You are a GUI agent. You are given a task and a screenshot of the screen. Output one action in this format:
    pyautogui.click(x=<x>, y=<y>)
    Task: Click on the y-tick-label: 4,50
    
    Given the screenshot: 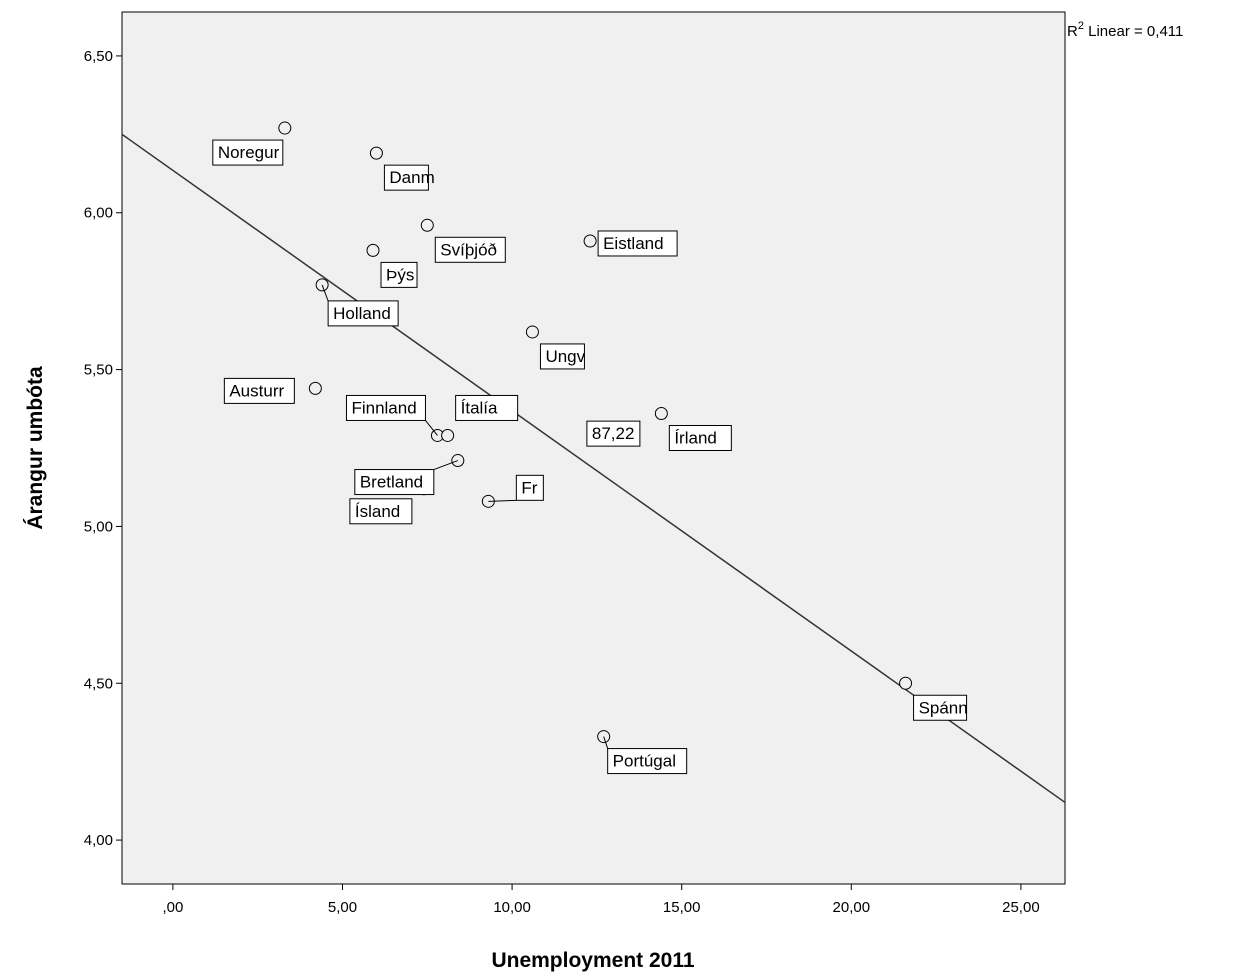 What is the action you would take?
    pyautogui.click(x=98, y=683)
    